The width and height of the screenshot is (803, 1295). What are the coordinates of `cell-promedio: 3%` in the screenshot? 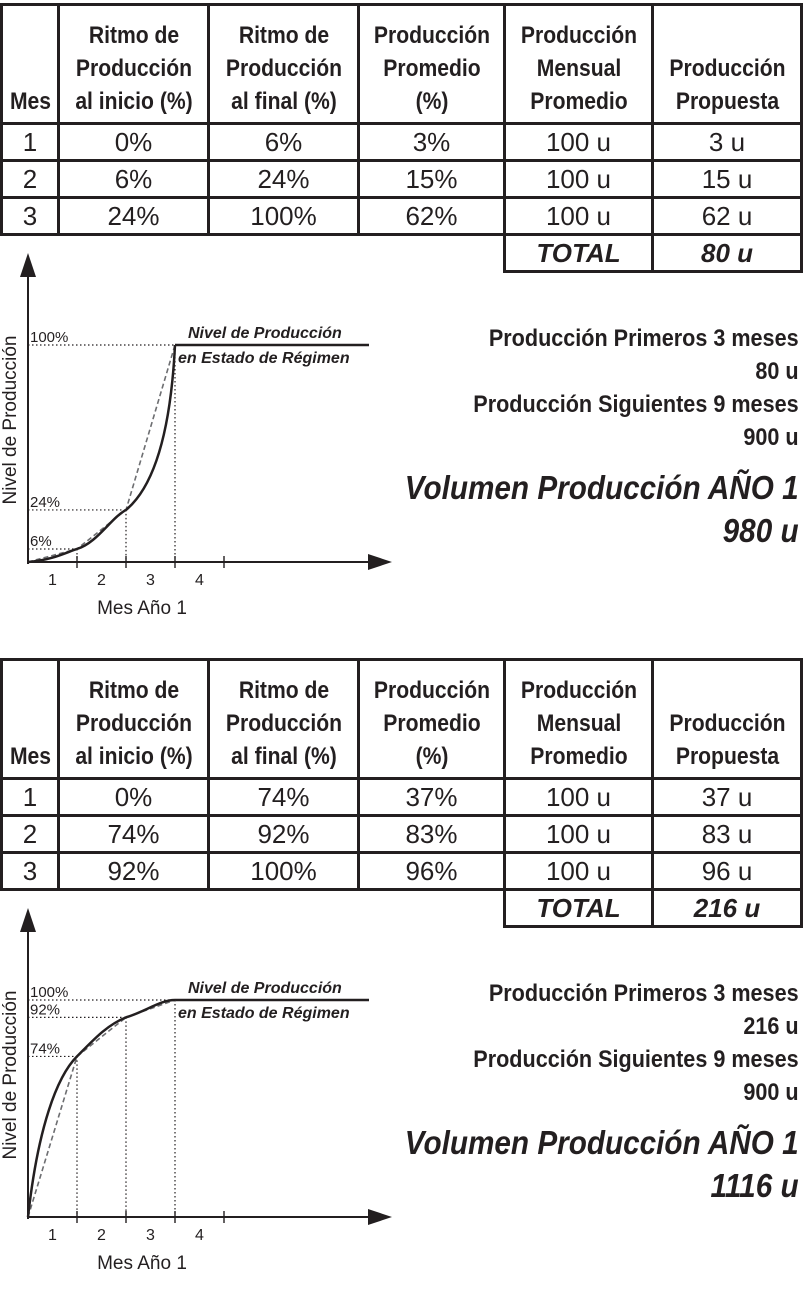 It's located at (431, 142).